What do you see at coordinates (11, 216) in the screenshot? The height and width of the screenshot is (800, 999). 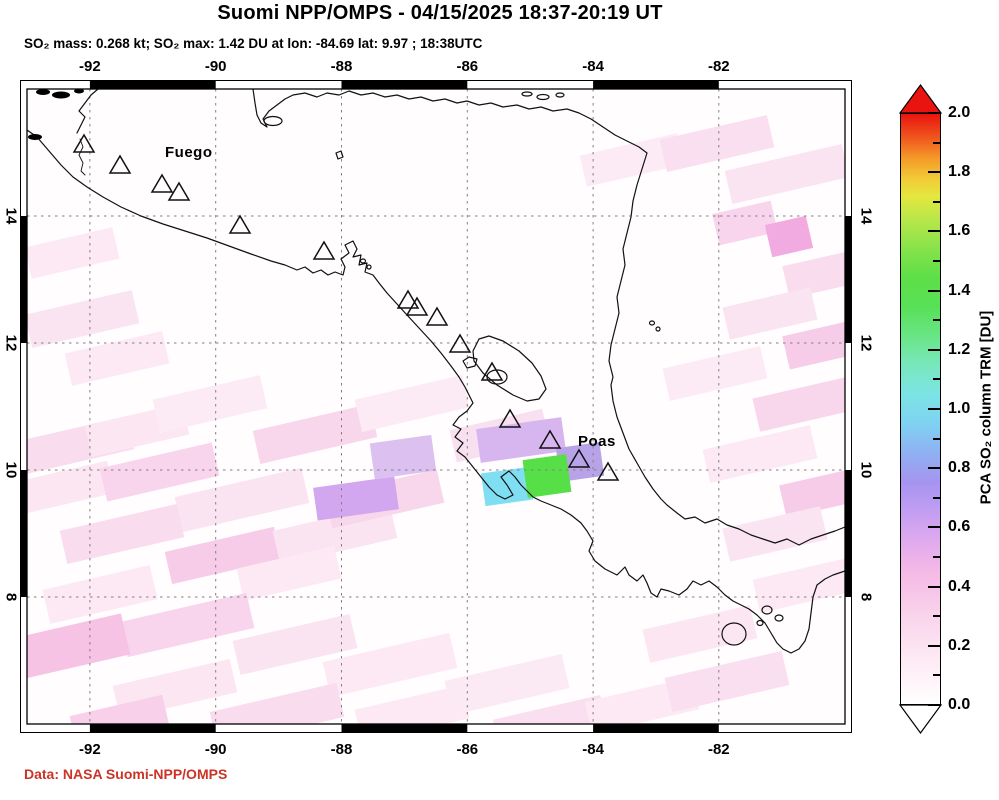 I see `latitude-tick-label-left: 14` at bounding box center [11, 216].